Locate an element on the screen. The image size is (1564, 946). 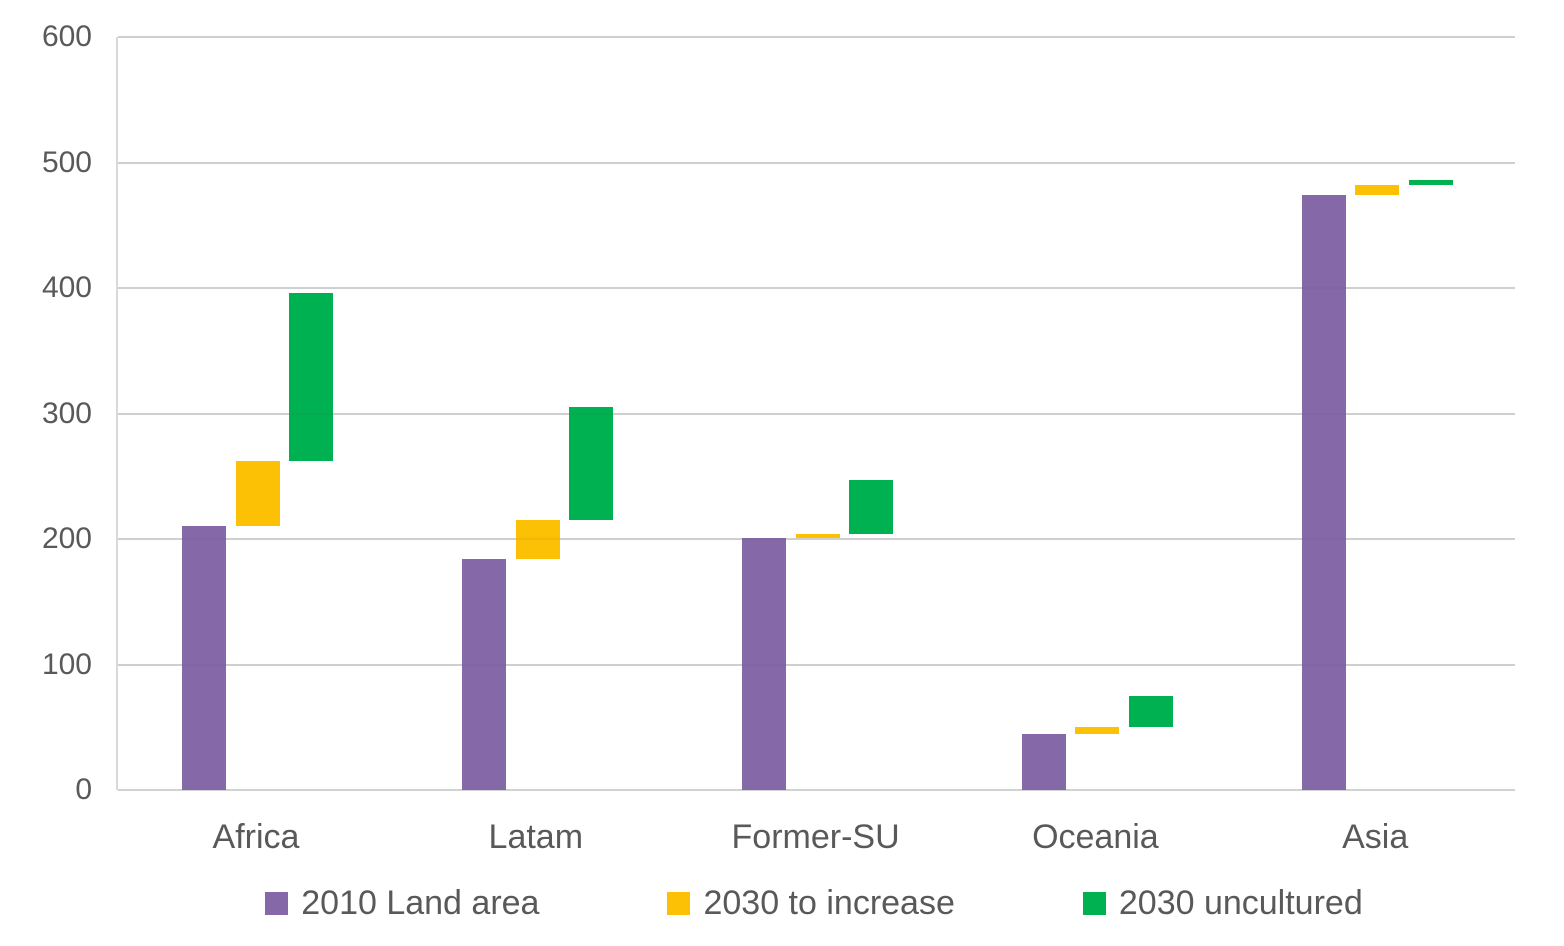
bar-2010-land-area-oceania is located at coordinates (1043, 761).